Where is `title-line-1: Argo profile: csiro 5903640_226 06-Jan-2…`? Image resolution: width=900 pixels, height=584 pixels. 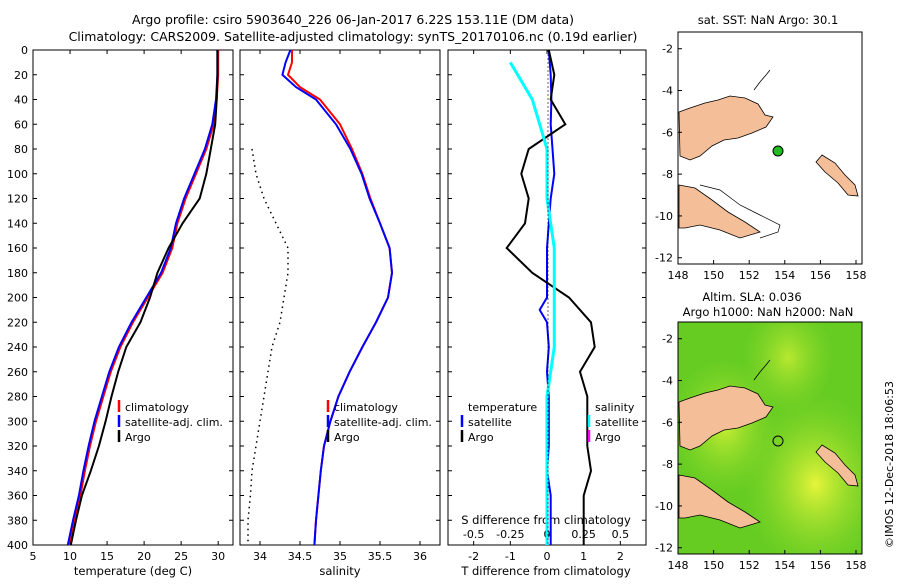
title-line-1: Argo profile: csiro 5903640_226 06-Jan-2… is located at coordinates (353, 19).